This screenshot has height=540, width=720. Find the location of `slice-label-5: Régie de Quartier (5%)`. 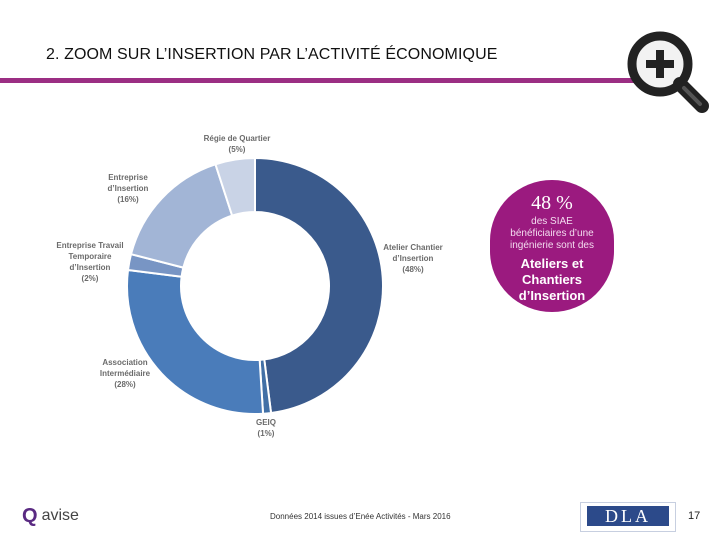

slice-label-5: Régie de Quartier (5%) is located at coordinates (237, 144).